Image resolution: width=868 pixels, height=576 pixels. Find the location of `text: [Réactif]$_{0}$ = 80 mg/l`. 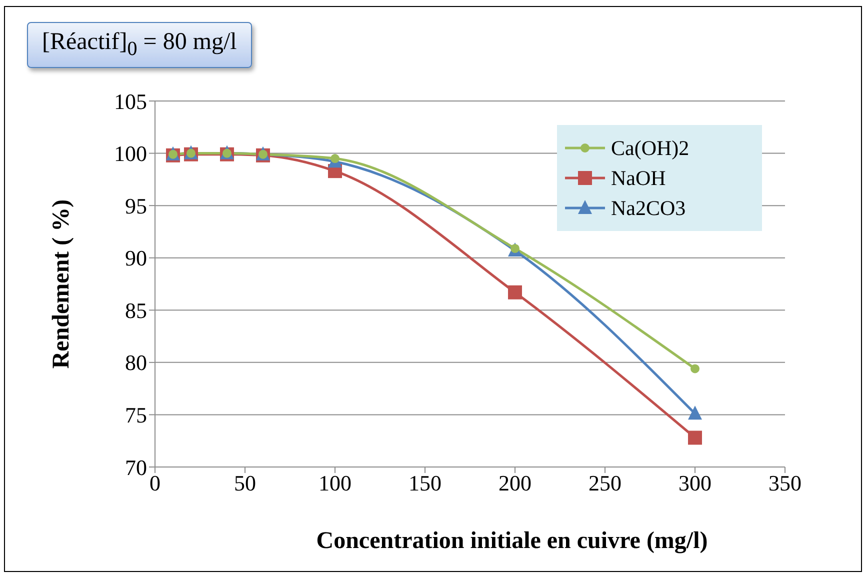

text: [Réactif]$_{0}$ = 80 mg/l is located at coordinates (139, 45).